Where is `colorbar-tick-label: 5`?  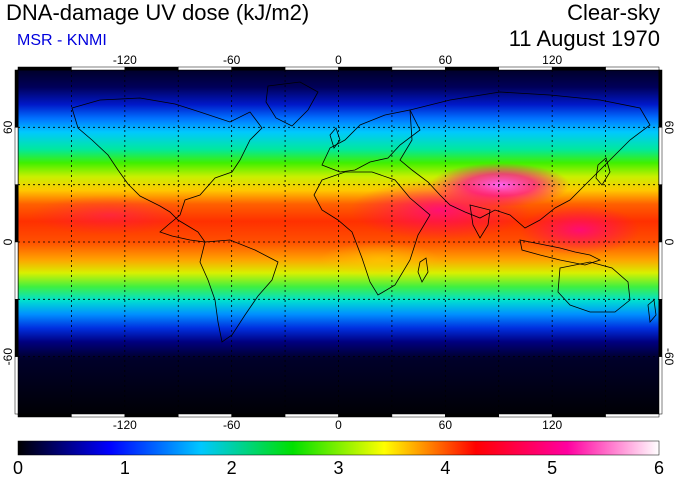
colorbar-tick-label: 5 is located at coordinates (552, 468).